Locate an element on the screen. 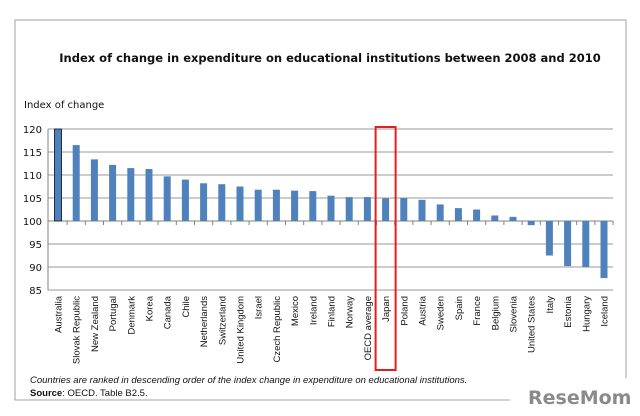 The width and height of the screenshot is (640, 416). y-tick-label: 90 is located at coordinates (35, 268).